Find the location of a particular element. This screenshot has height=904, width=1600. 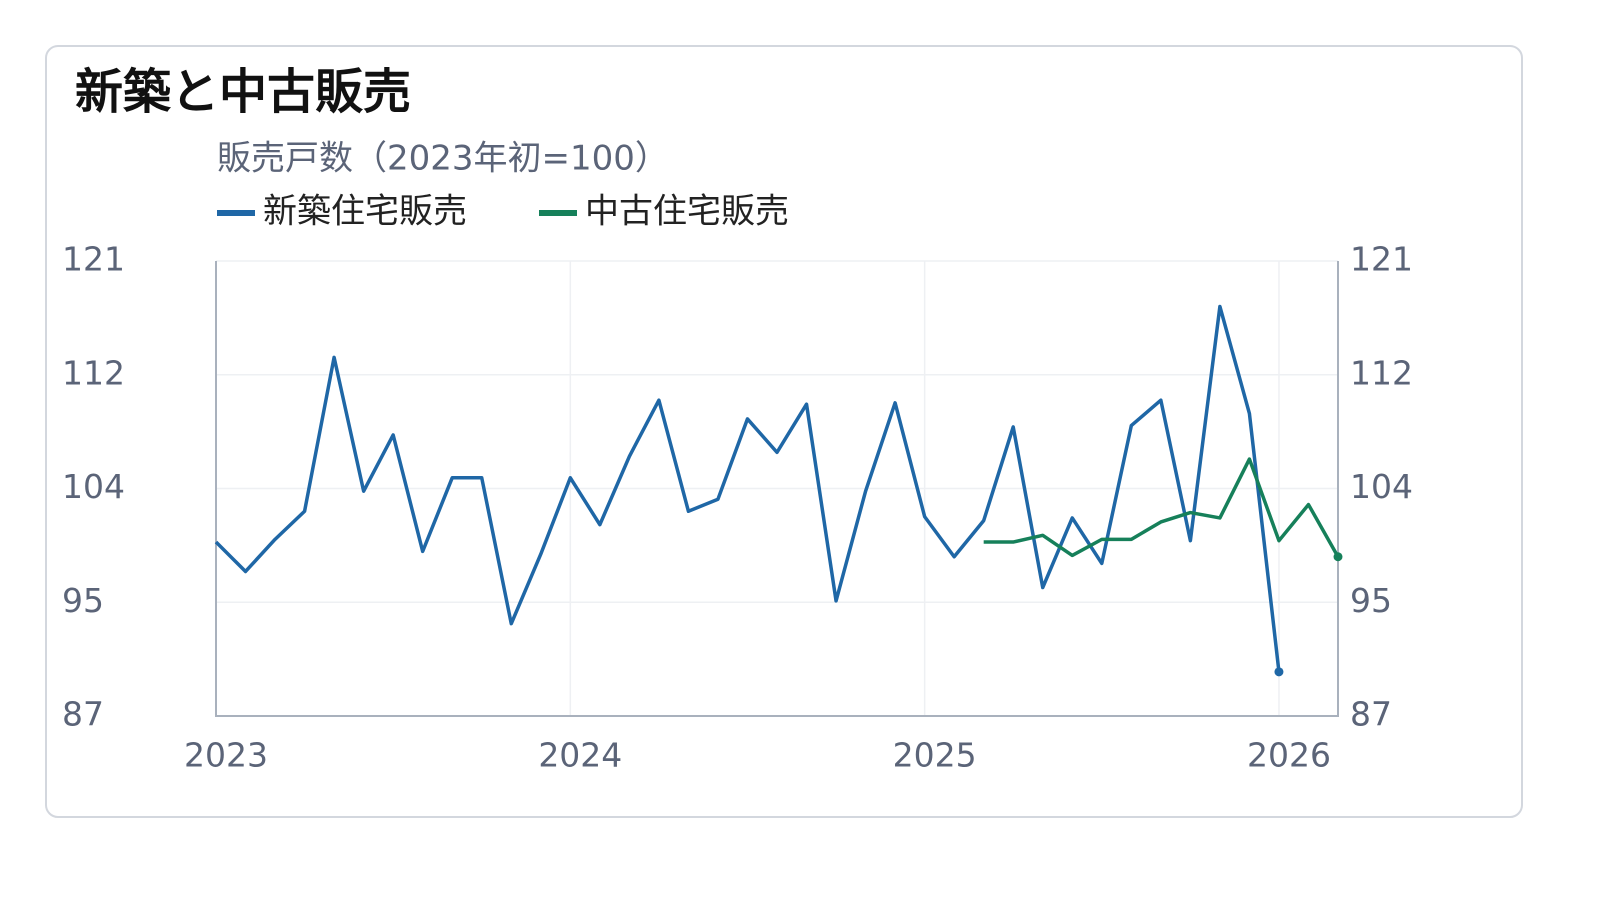

legend-label: 新築住宅販売 is located at coordinates (365, 212).